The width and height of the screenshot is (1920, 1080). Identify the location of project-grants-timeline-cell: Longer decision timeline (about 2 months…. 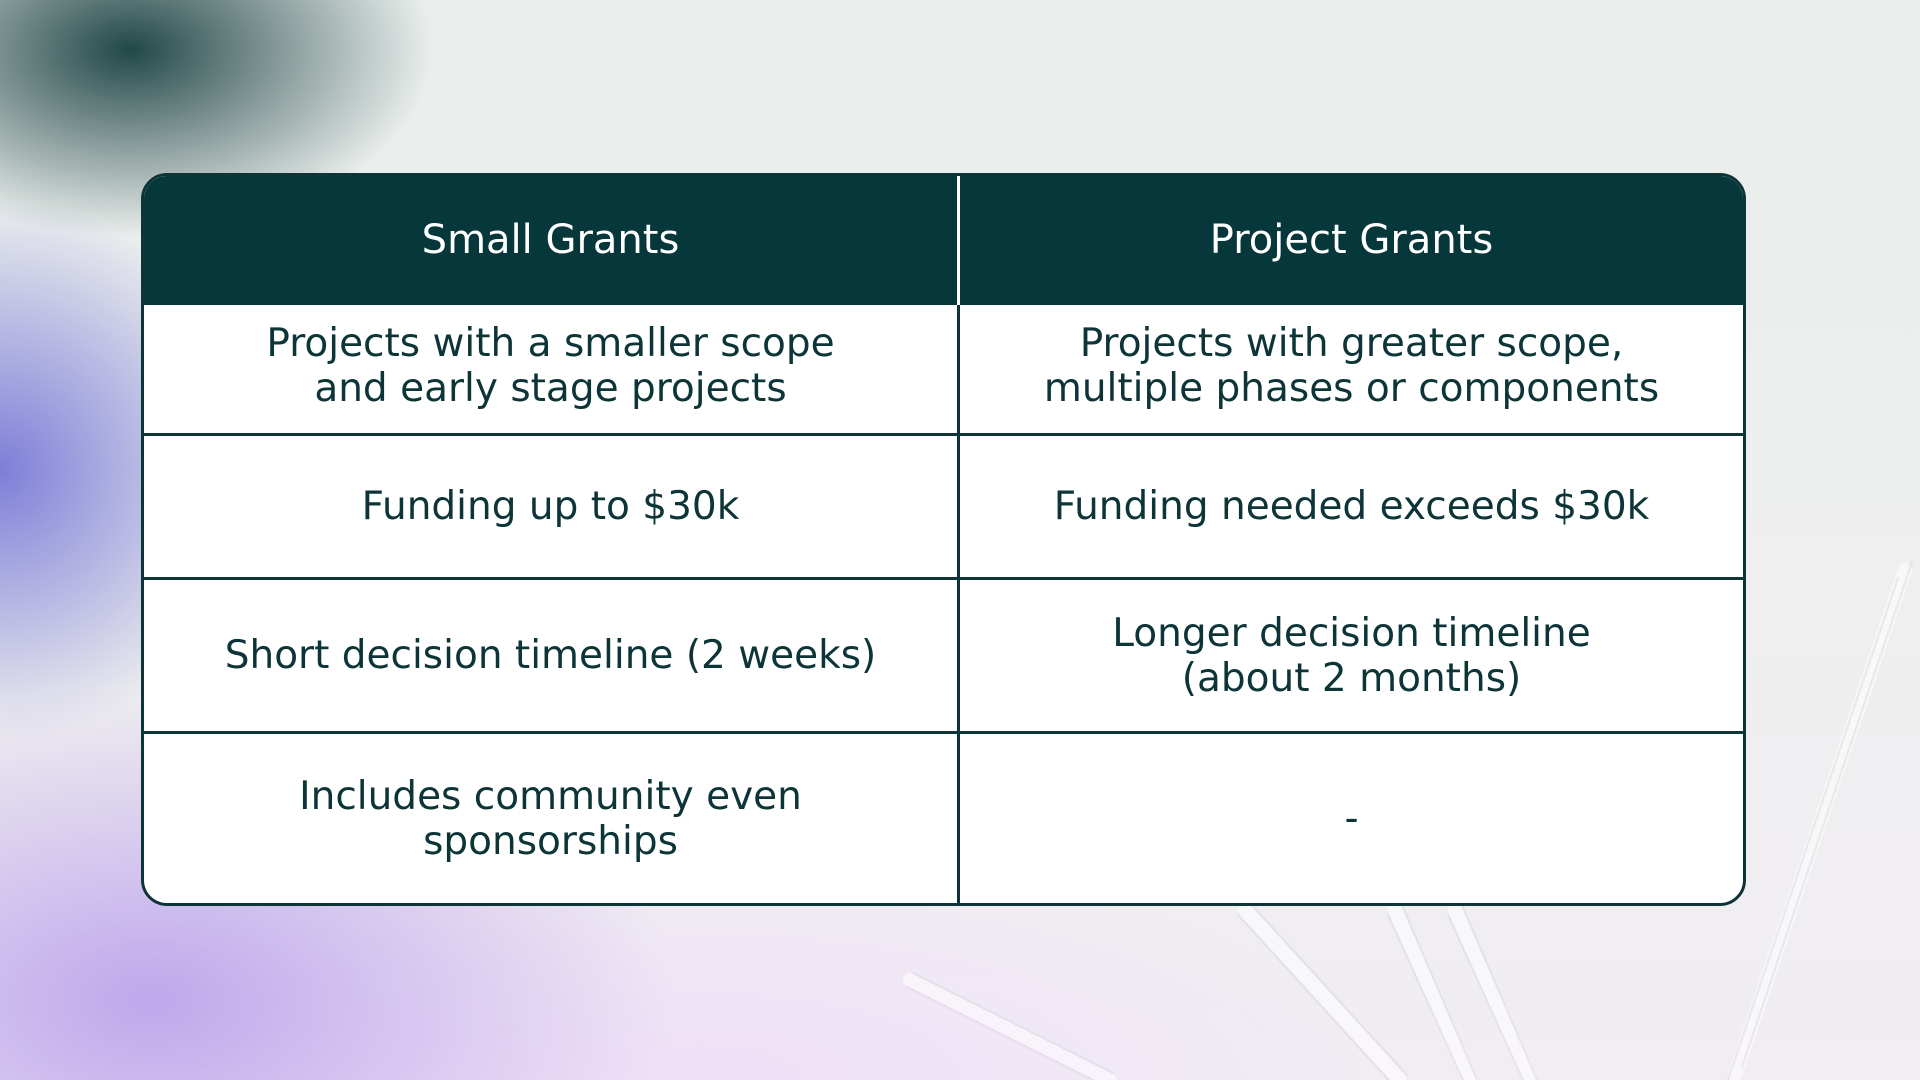
(1351, 657).